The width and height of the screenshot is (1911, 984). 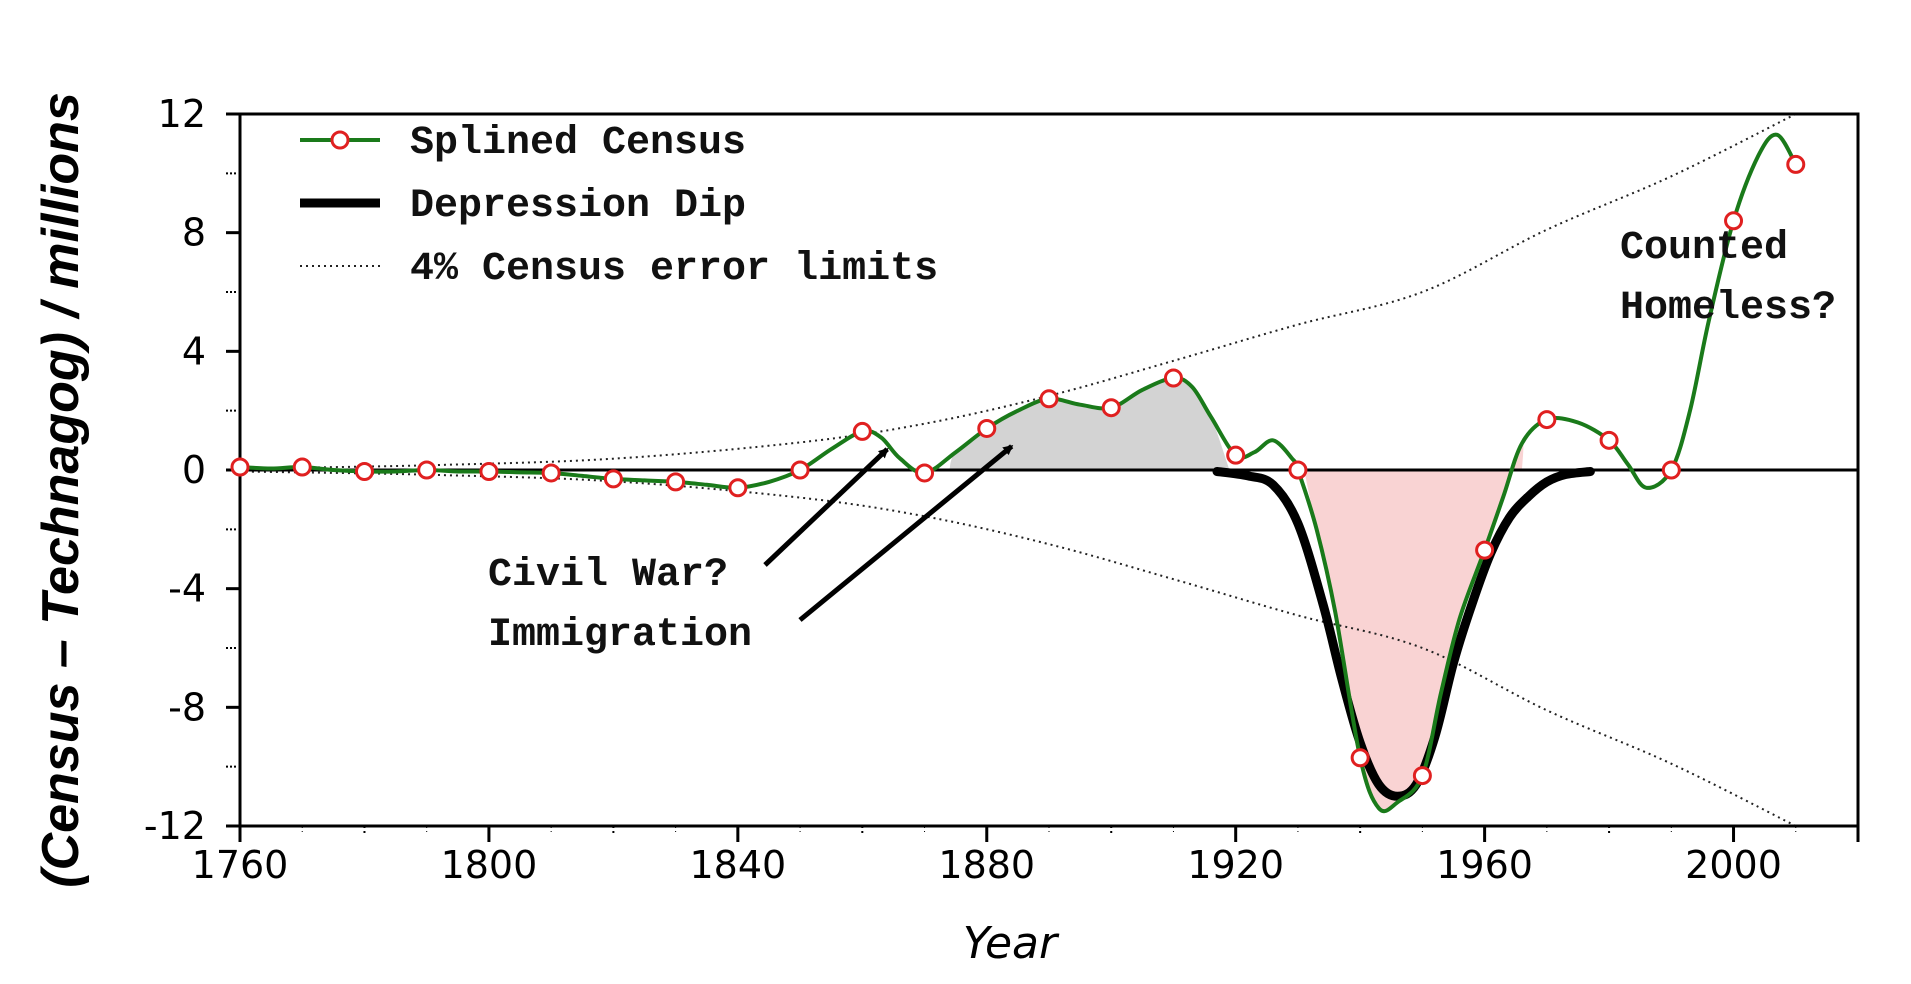 I want to click on x-tick-label: 1840, so click(x=737, y=865).